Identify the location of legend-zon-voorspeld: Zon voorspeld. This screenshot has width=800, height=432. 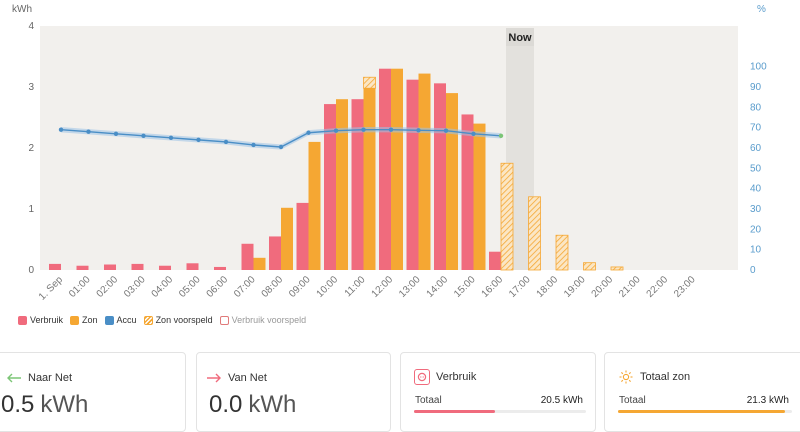
(178, 320).